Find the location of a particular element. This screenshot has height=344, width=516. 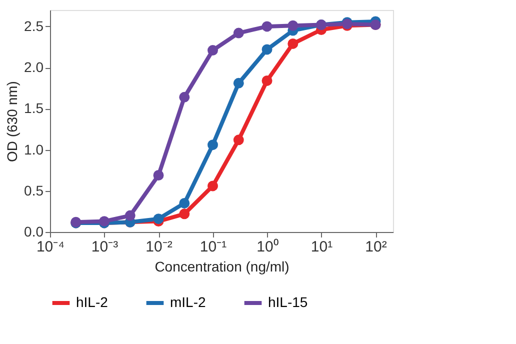

x-tick-label: 10⁻² is located at coordinates (159, 247).